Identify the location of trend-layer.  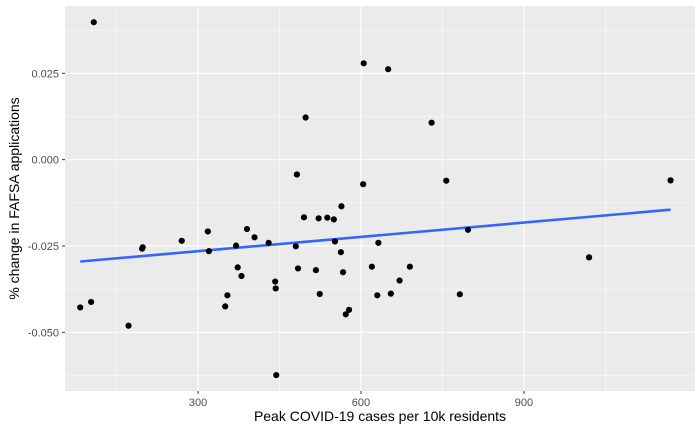
(375, 235).